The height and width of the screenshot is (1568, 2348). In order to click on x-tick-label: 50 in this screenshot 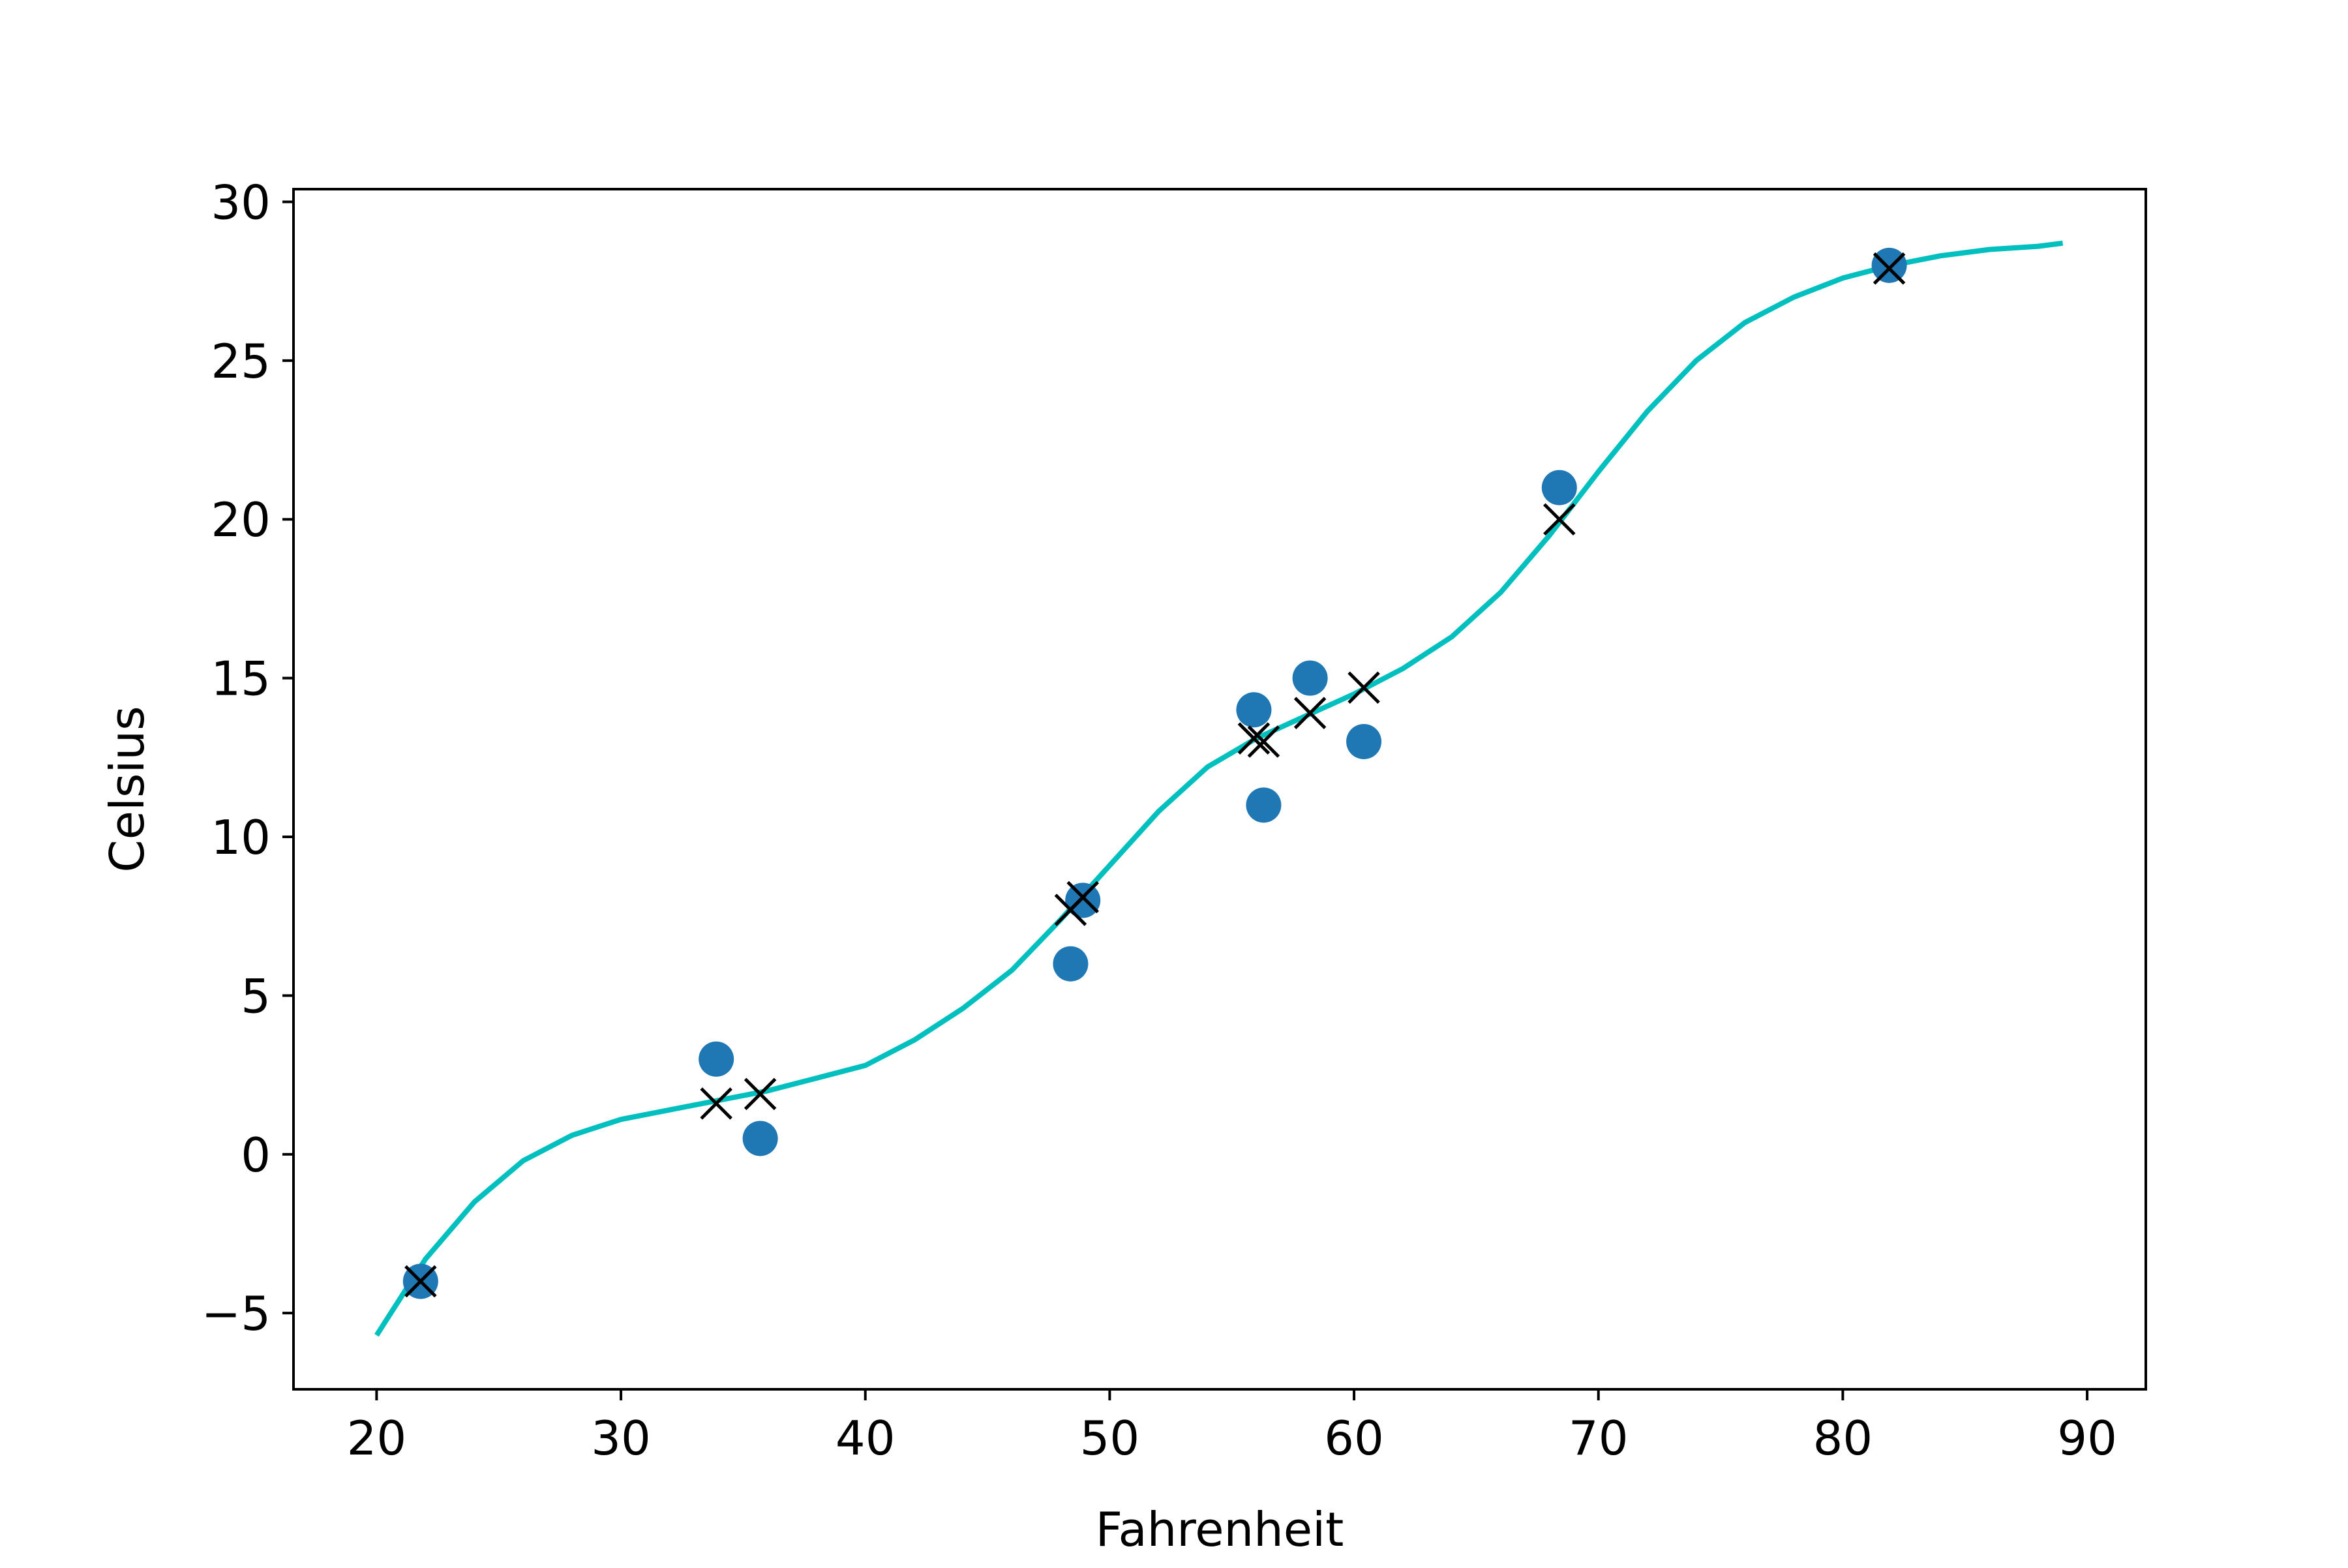, I will do `click(1110, 1438)`.